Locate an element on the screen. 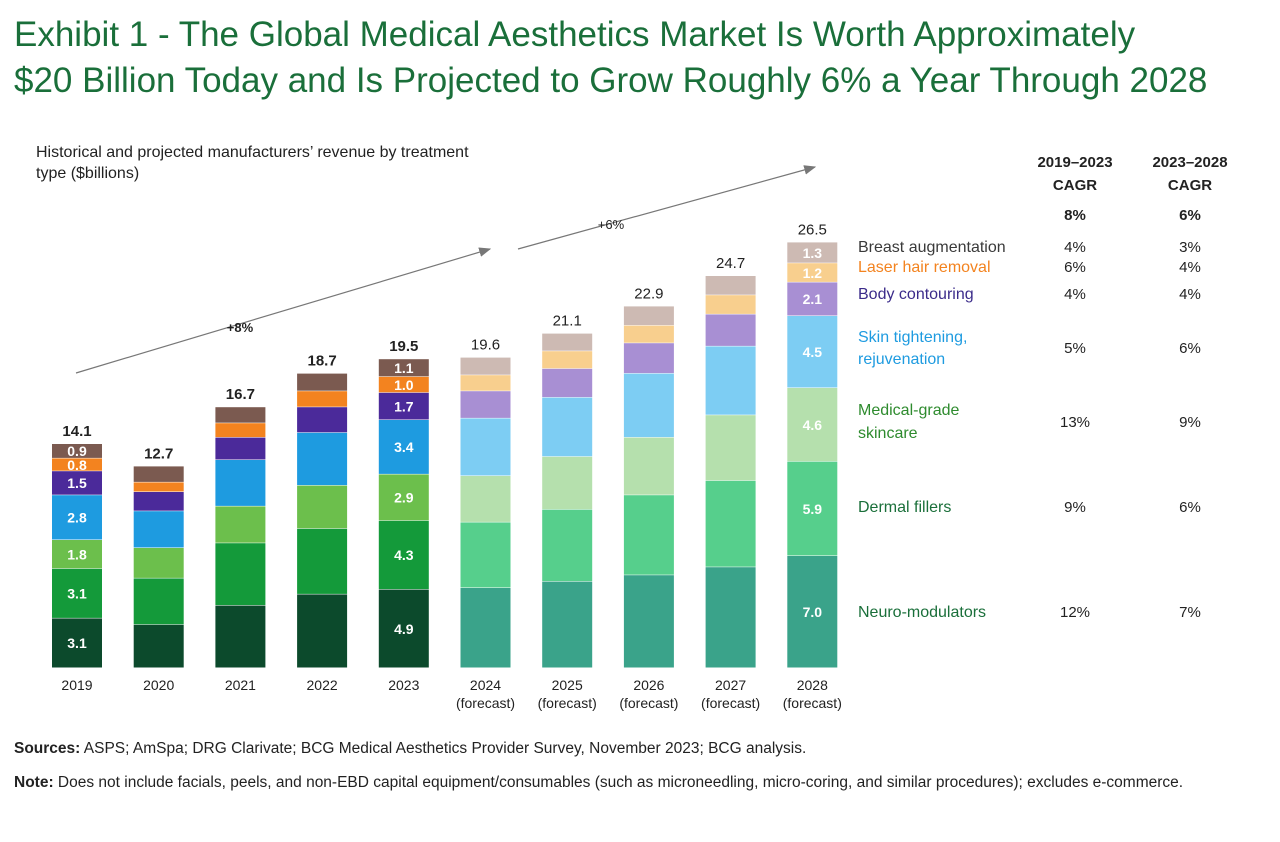 The image size is (1280, 842). cagr-2023-2028-2: 9% is located at coordinates (1190, 422).